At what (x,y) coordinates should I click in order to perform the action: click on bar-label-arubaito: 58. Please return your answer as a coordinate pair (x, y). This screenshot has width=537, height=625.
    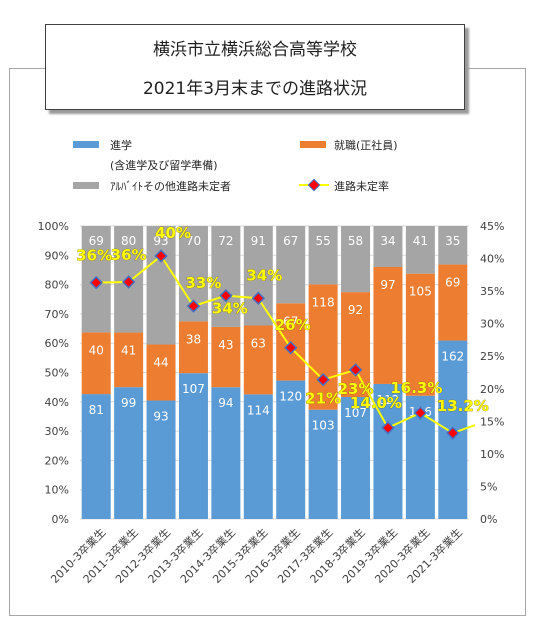
    Looking at the image, I should click on (355, 241).